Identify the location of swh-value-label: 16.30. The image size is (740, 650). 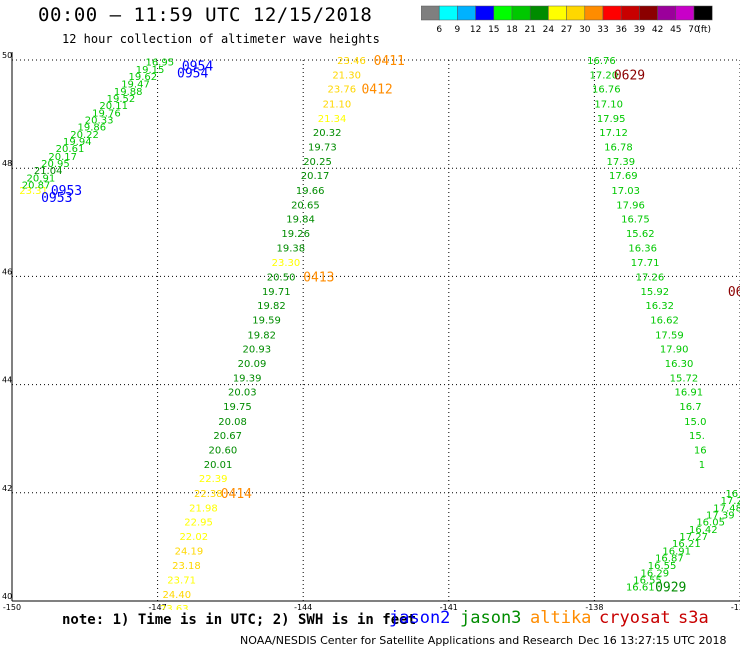
(679, 364).